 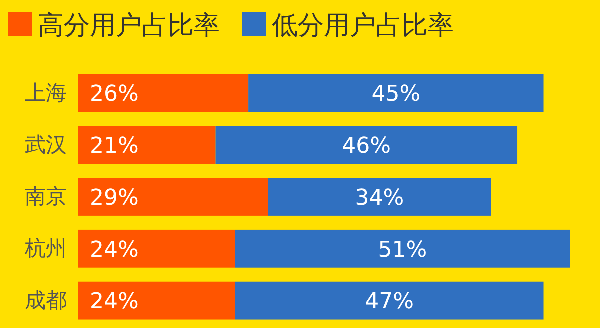 I want to click on data-label: 45%, so click(x=396, y=95).